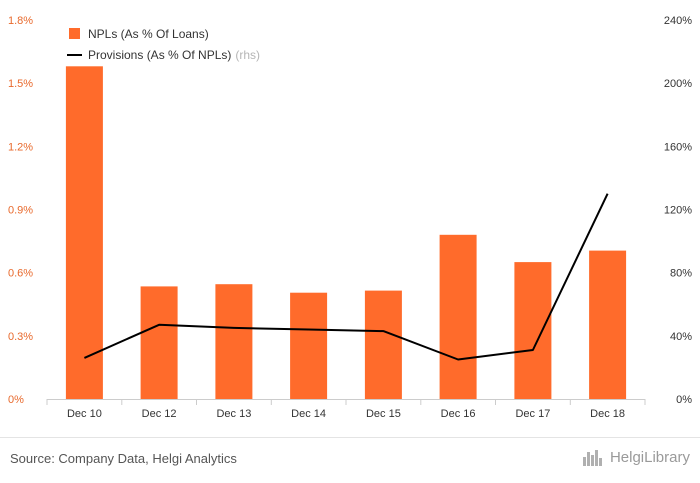 The width and height of the screenshot is (700, 483). I want to click on footer-divider, so click(350, 437).